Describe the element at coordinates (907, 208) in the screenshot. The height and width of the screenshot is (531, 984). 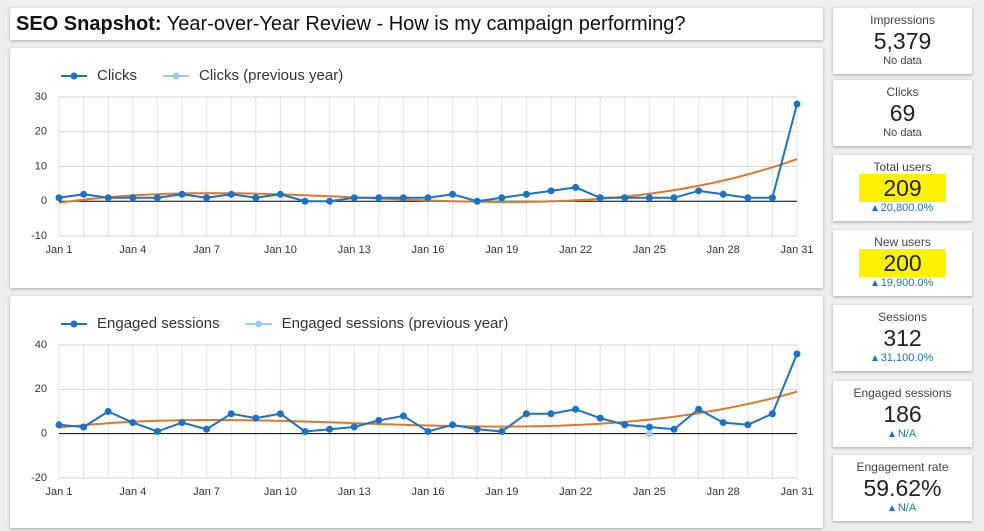
I see `scorecard-change-text: 20,800.0%` at that location.